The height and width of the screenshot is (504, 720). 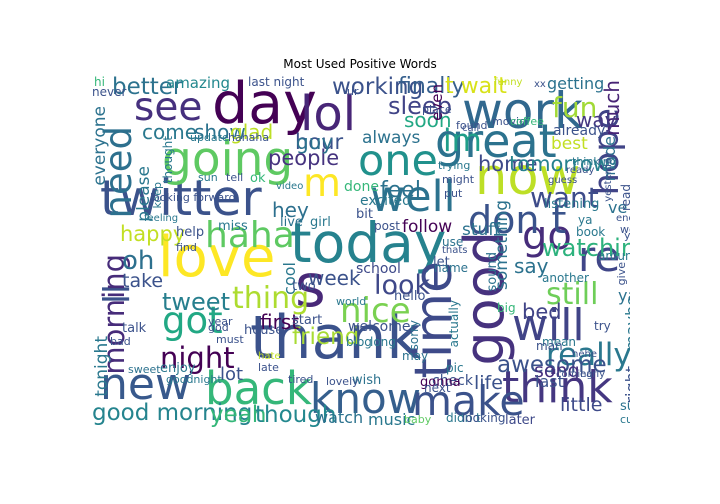 What do you see at coordinates (428, 120) in the screenshot?
I see `word-soon: soon` at bounding box center [428, 120].